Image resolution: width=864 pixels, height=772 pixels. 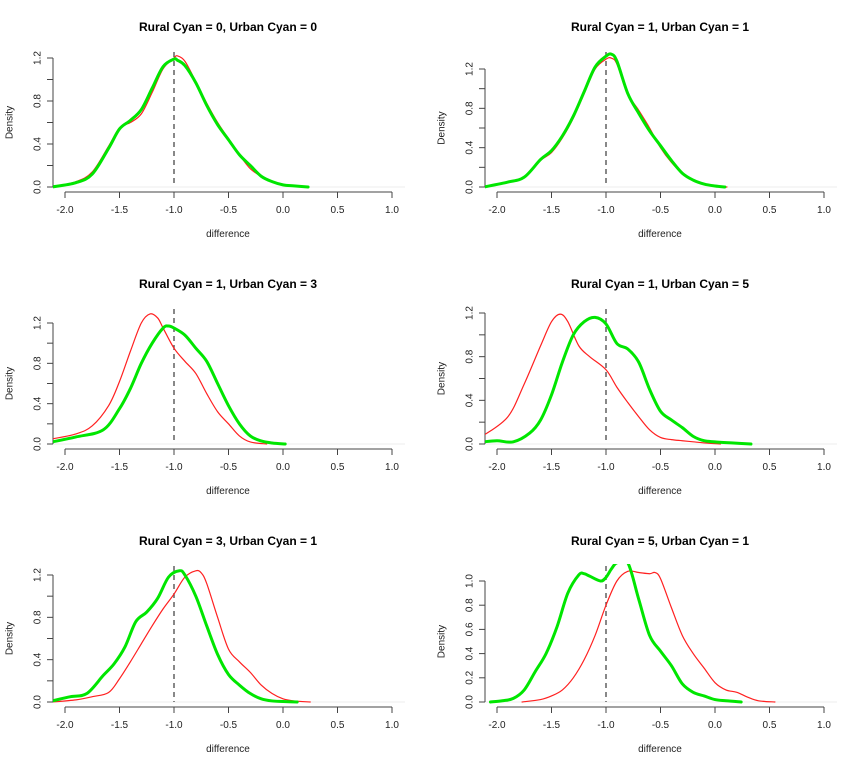 What do you see at coordinates (228, 284) in the screenshot?
I see `panel-title: Rural Cyan = 1, Urban Cyan = 3` at bounding box center [228, 284].